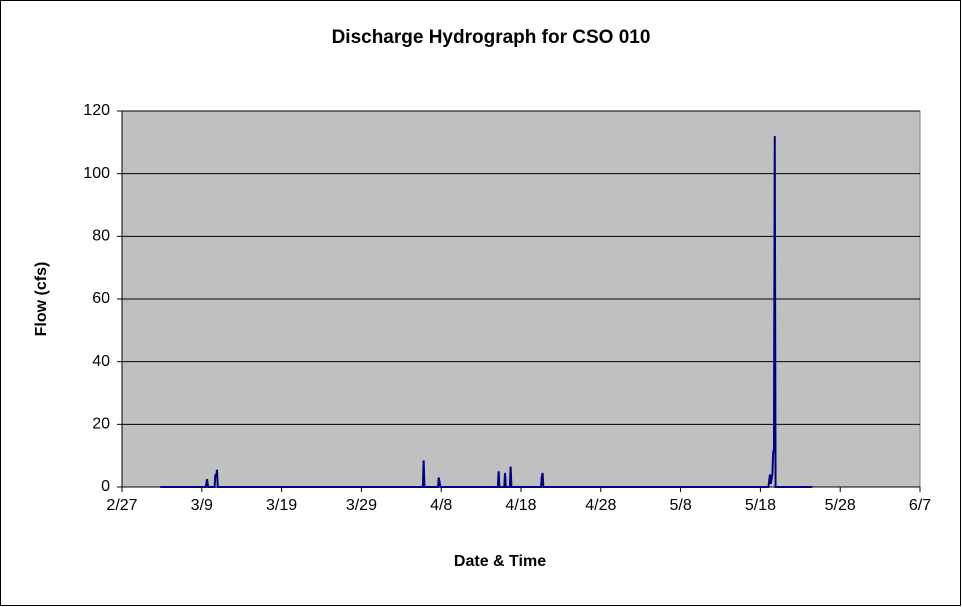  Describe the element at coordinates (101, 424) in the screenshot. I see `y-tick-label: 20` at that location.